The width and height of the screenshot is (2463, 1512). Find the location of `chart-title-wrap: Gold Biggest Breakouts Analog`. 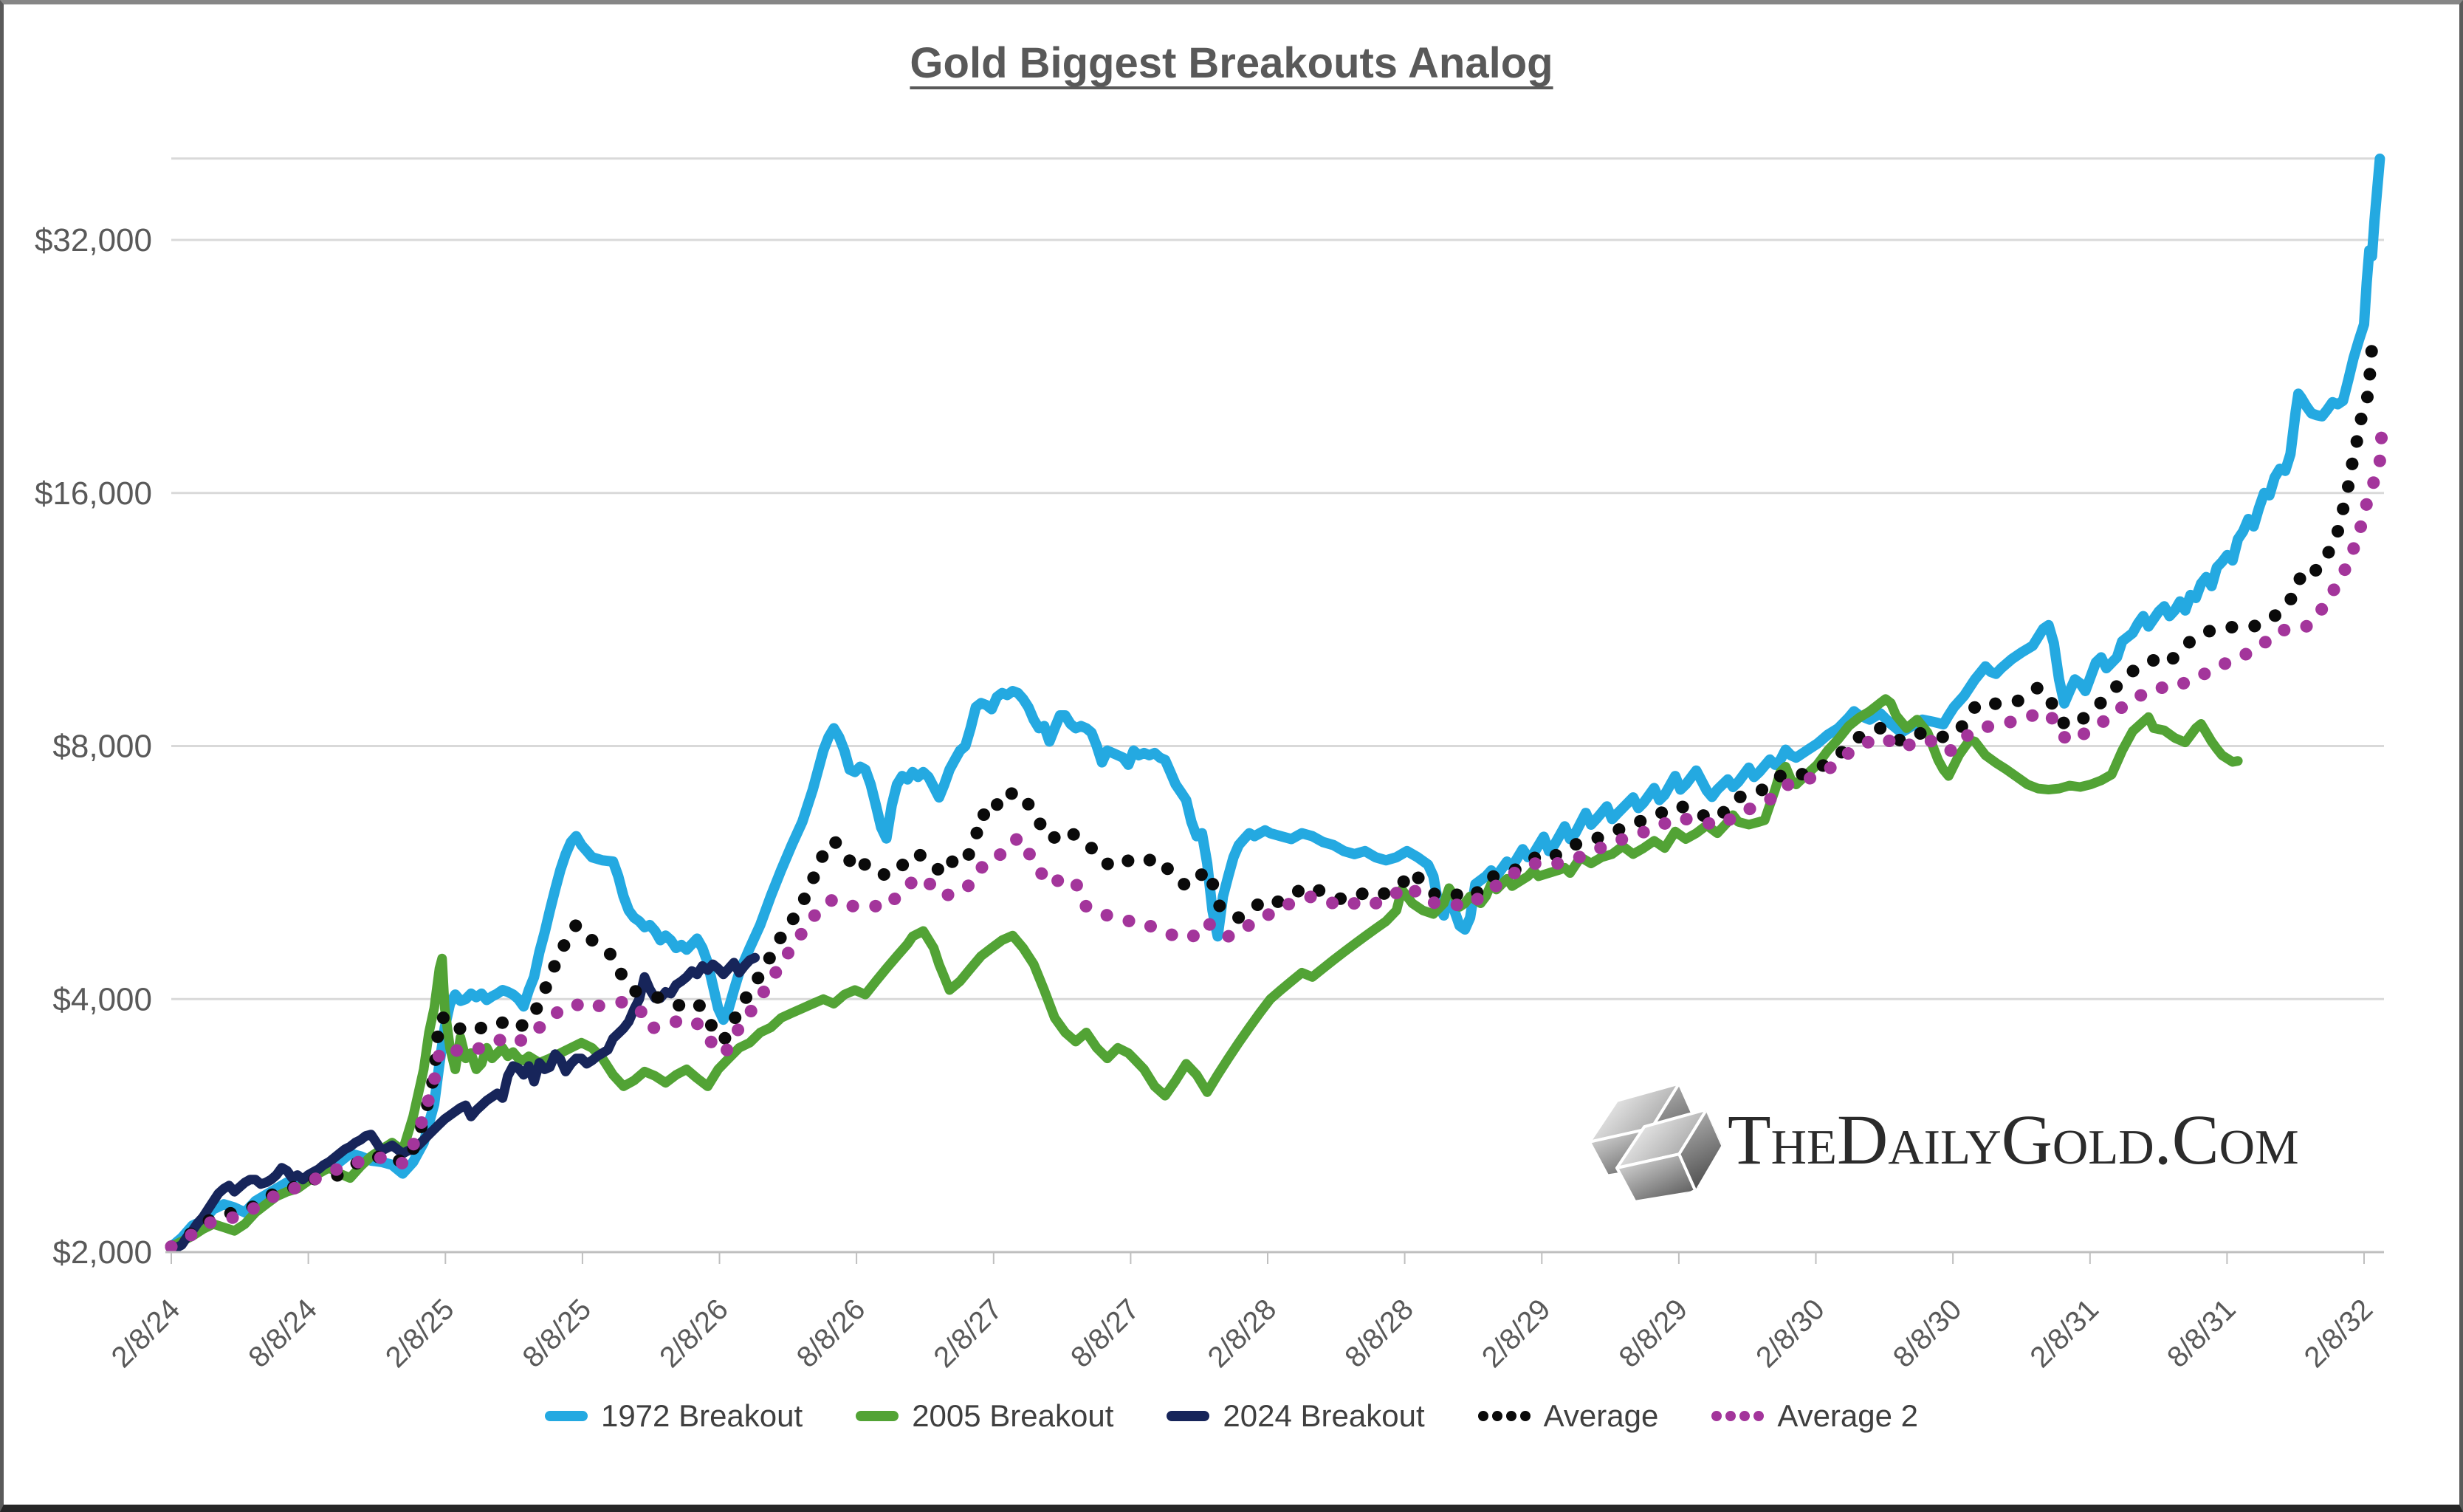

chart-title-wrap: Gold Biggest Breakouts Analog is located at coordinates (1231, 63).